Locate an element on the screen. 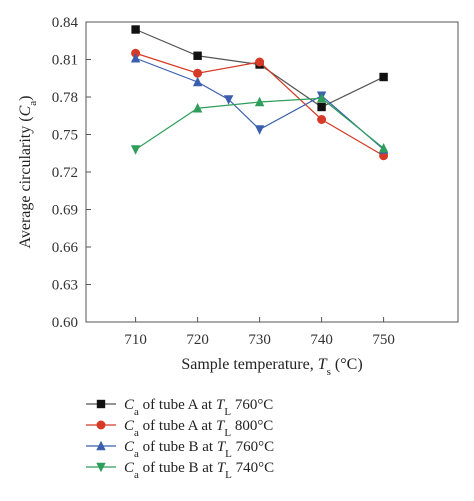  legend-label: Ca of tube B at TL 760°C is located at coordinates (199, 449).